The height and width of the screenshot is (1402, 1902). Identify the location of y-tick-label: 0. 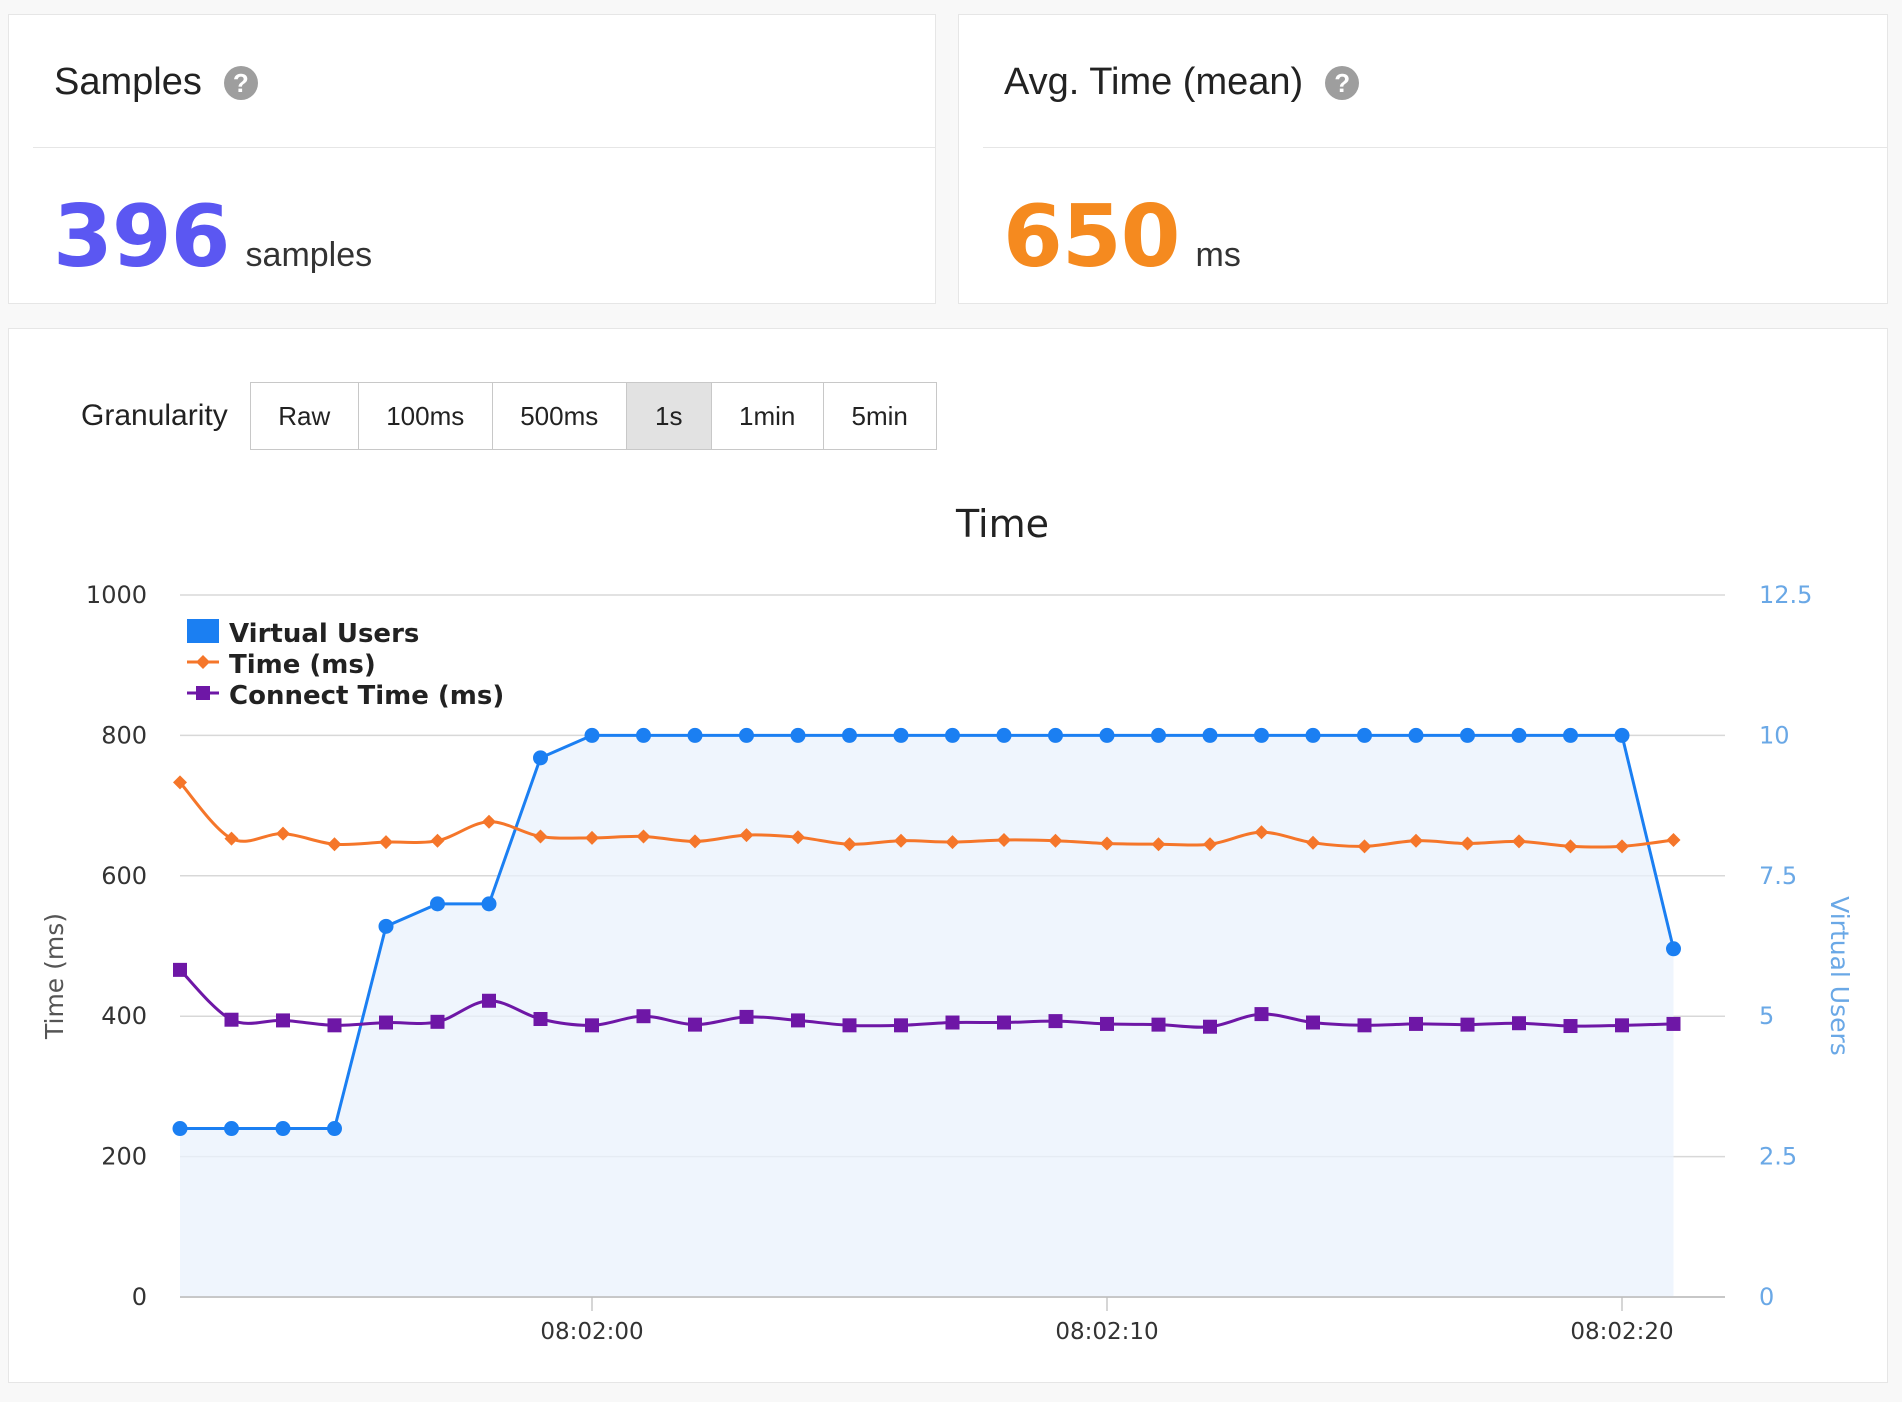
(139, 1297).